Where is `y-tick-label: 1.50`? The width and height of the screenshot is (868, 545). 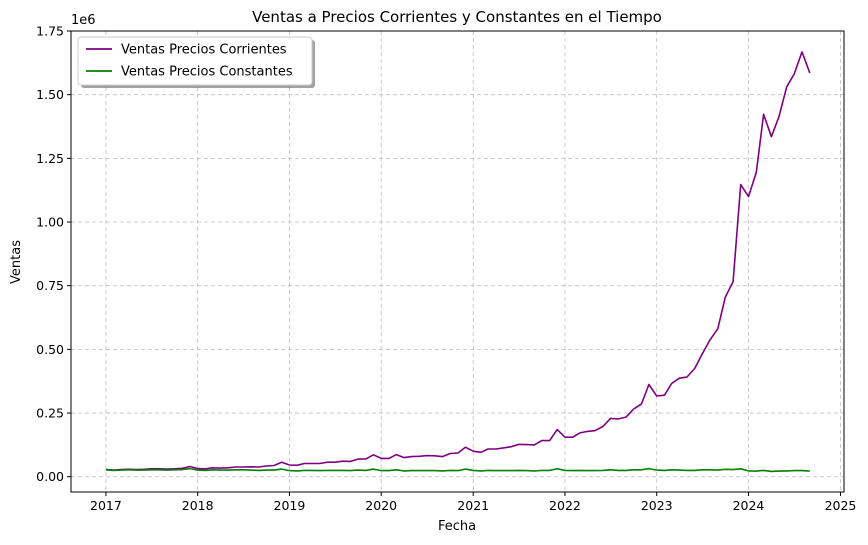 y-tick-label: 1.50 is located at coordinates (50, 94).